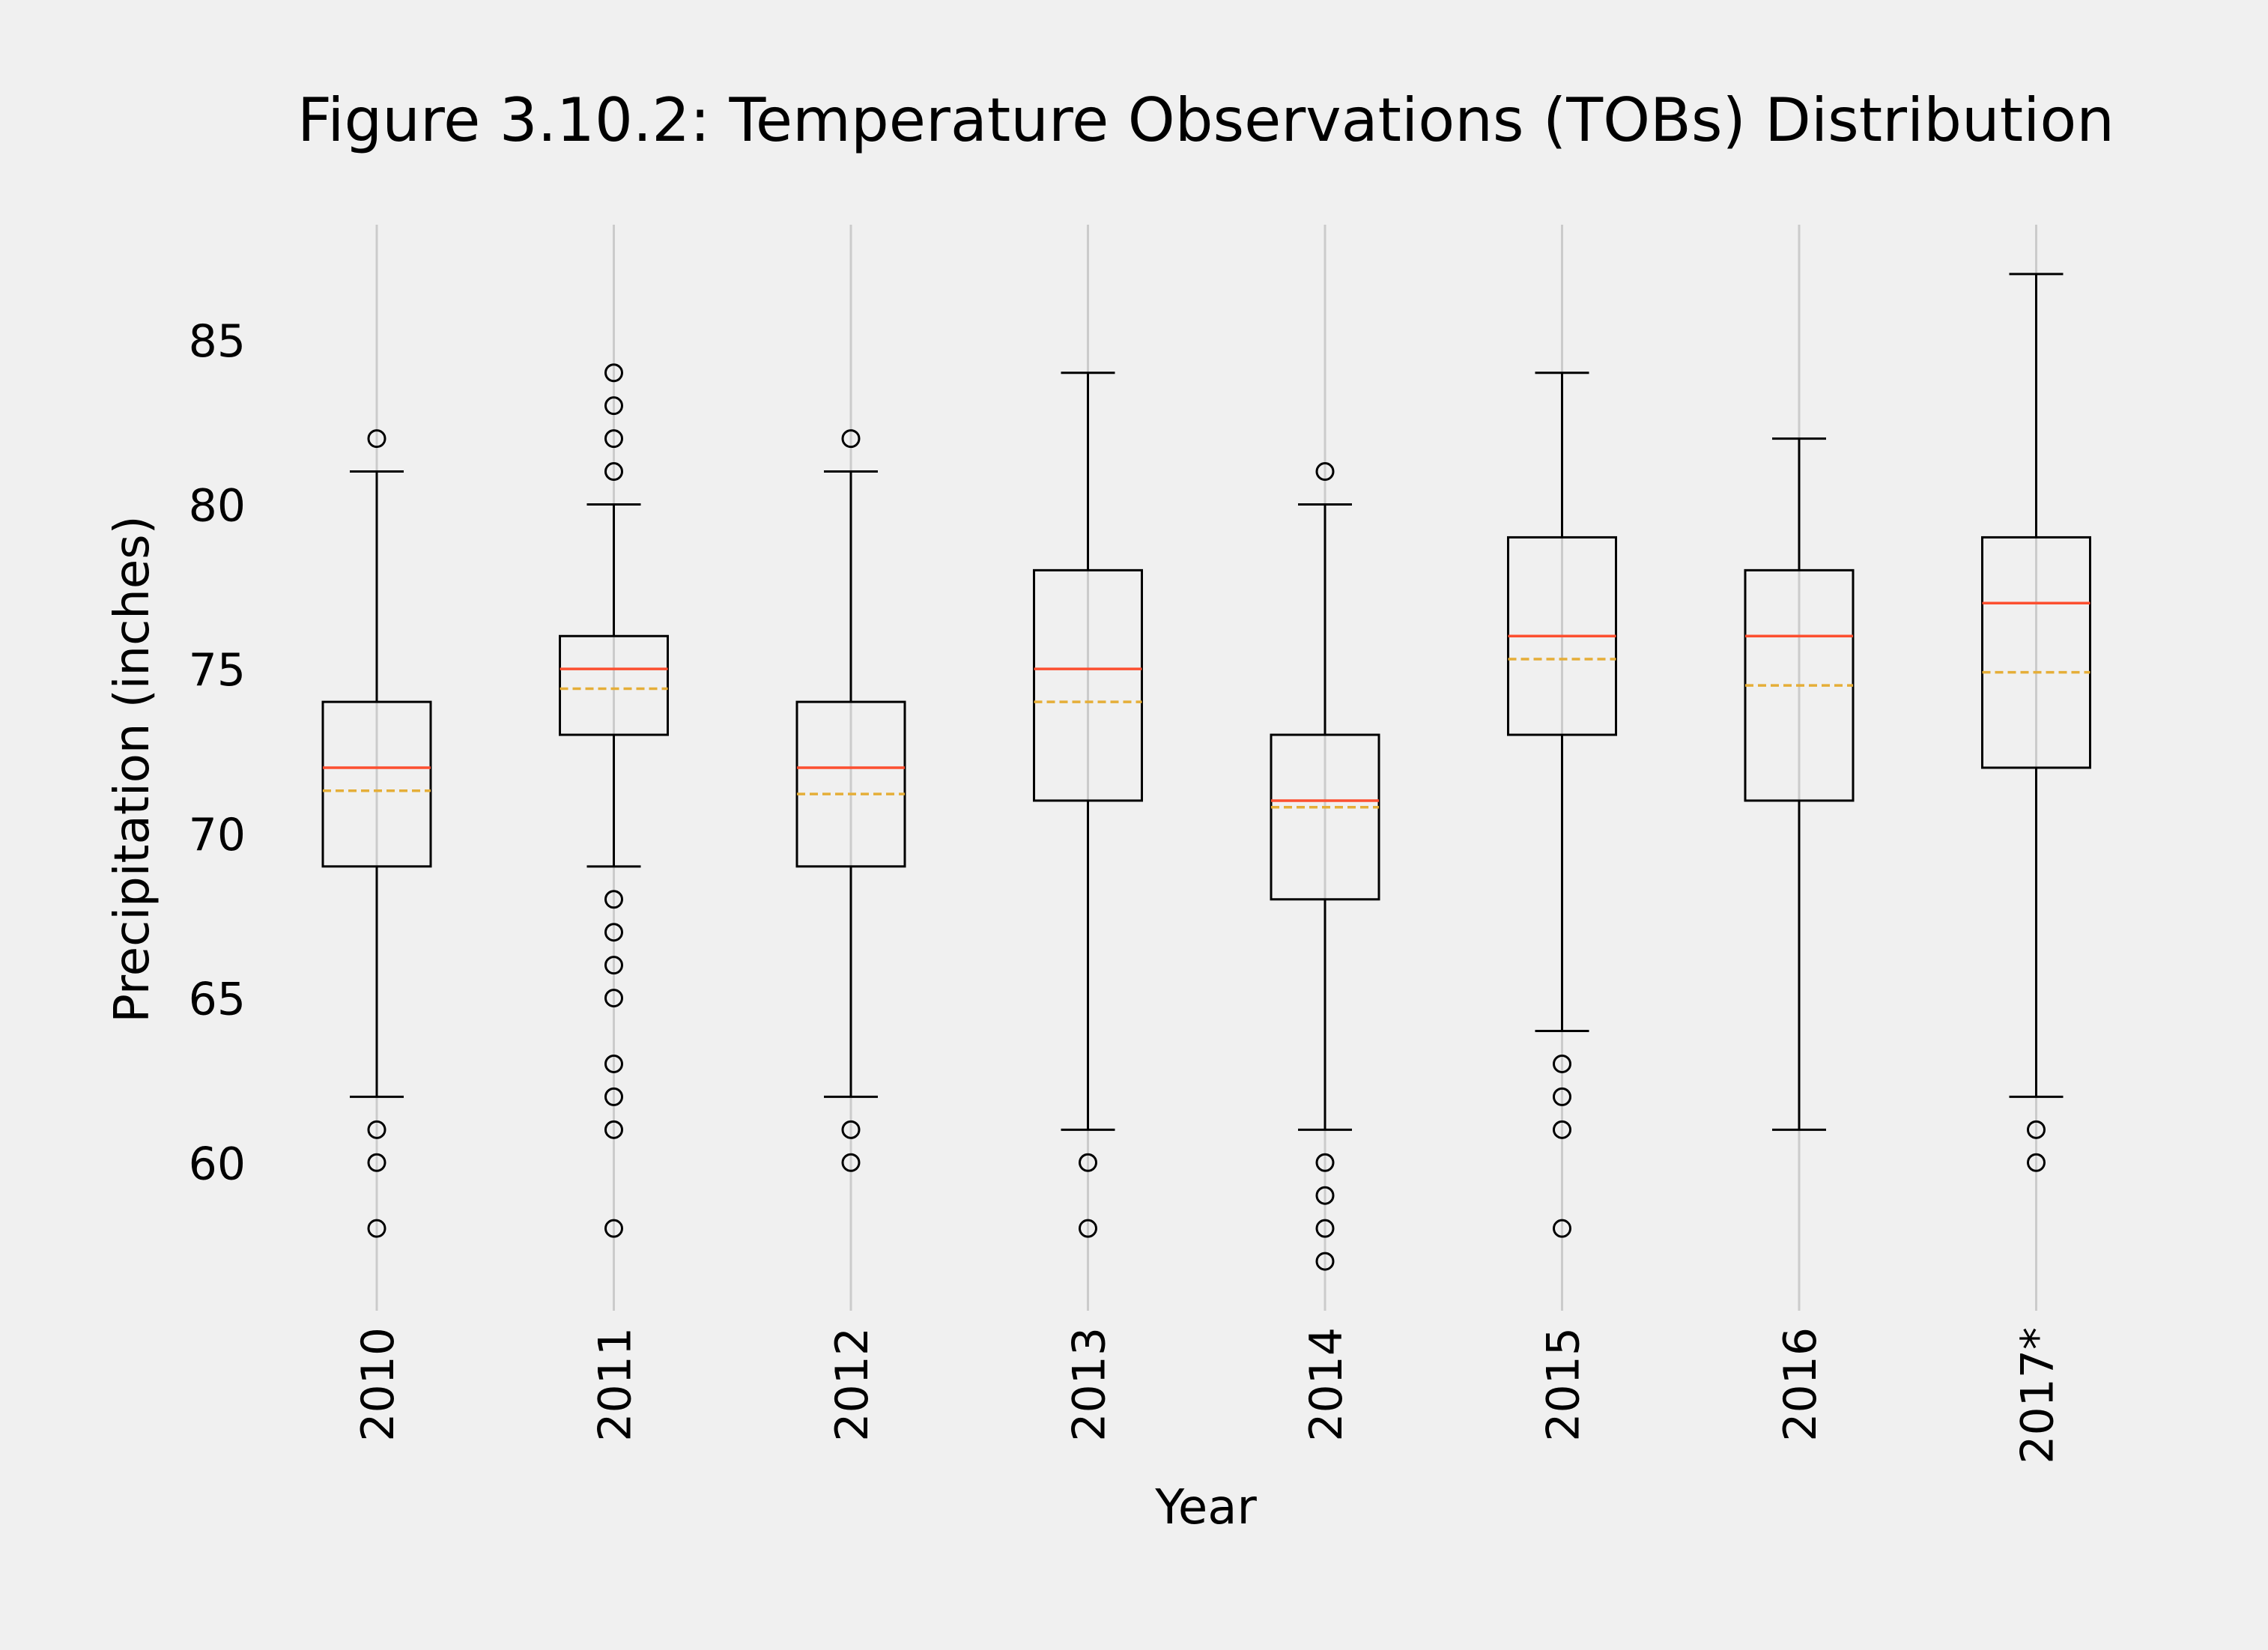 Image resolution: width=2268 pixels, height=1650 pixels. What do you see at coordinates (1208, 1395) in the screenshot?
I see `x-tick-labels: 2010 2011 2012 2013 2014 2015 2016 2017*` at bounding box center [1208, 1395].